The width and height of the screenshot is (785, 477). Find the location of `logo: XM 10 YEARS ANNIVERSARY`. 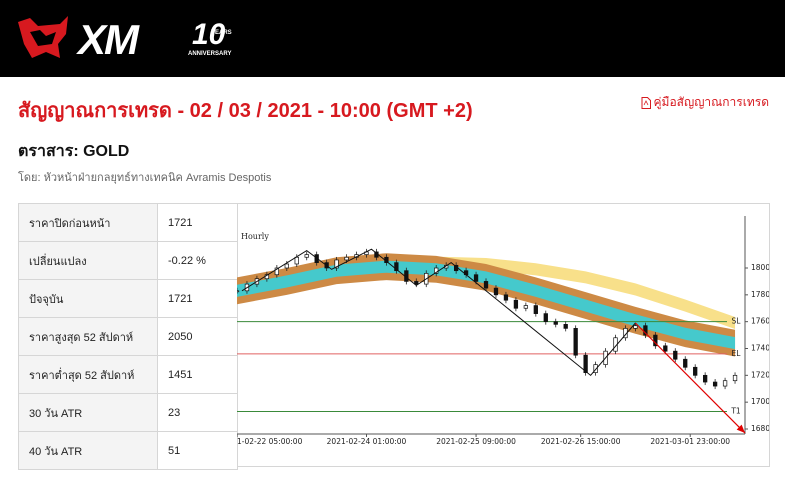

logo: XM 10 YEARS ANNIVERSARY is located at coordinates (124, 38).